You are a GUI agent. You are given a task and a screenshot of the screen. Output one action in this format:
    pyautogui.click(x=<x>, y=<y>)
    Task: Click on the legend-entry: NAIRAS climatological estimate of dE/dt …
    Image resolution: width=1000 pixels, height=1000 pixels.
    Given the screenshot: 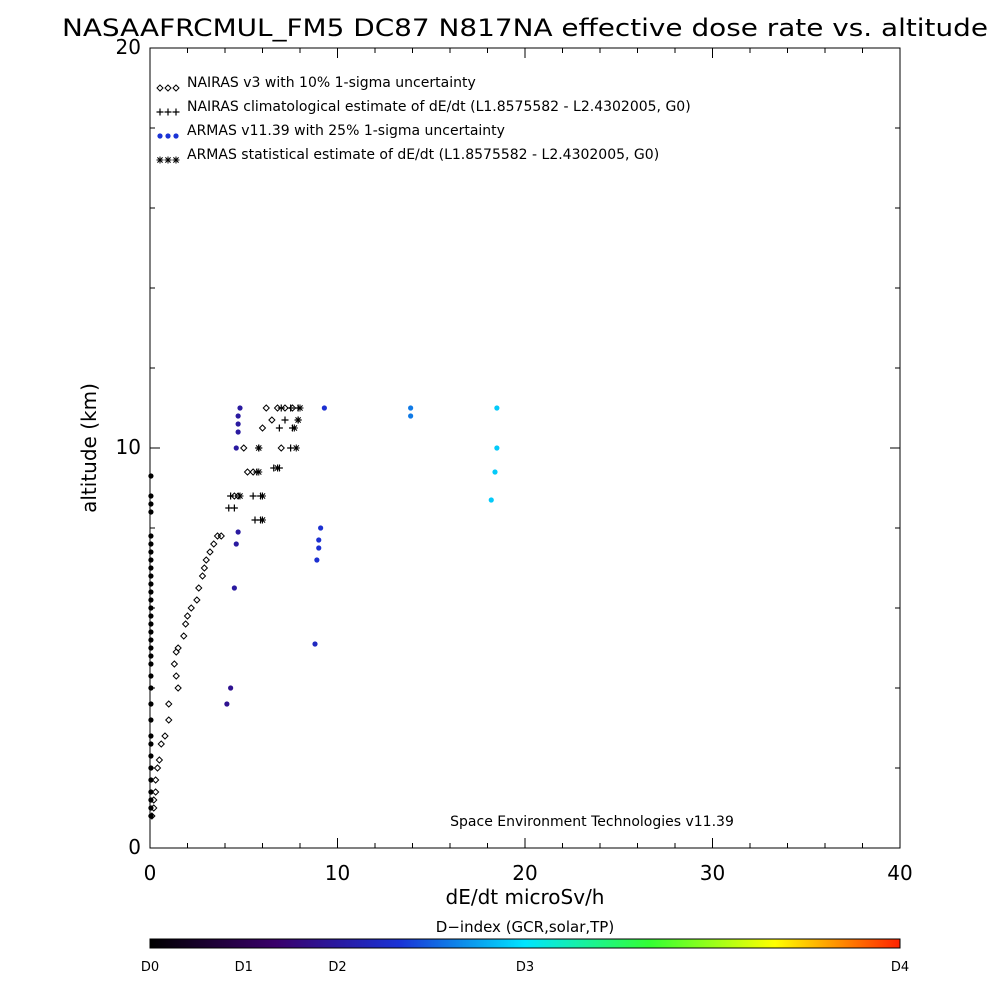 What is the action you would take?
    pyautogui.click(x=439, y=107)
    